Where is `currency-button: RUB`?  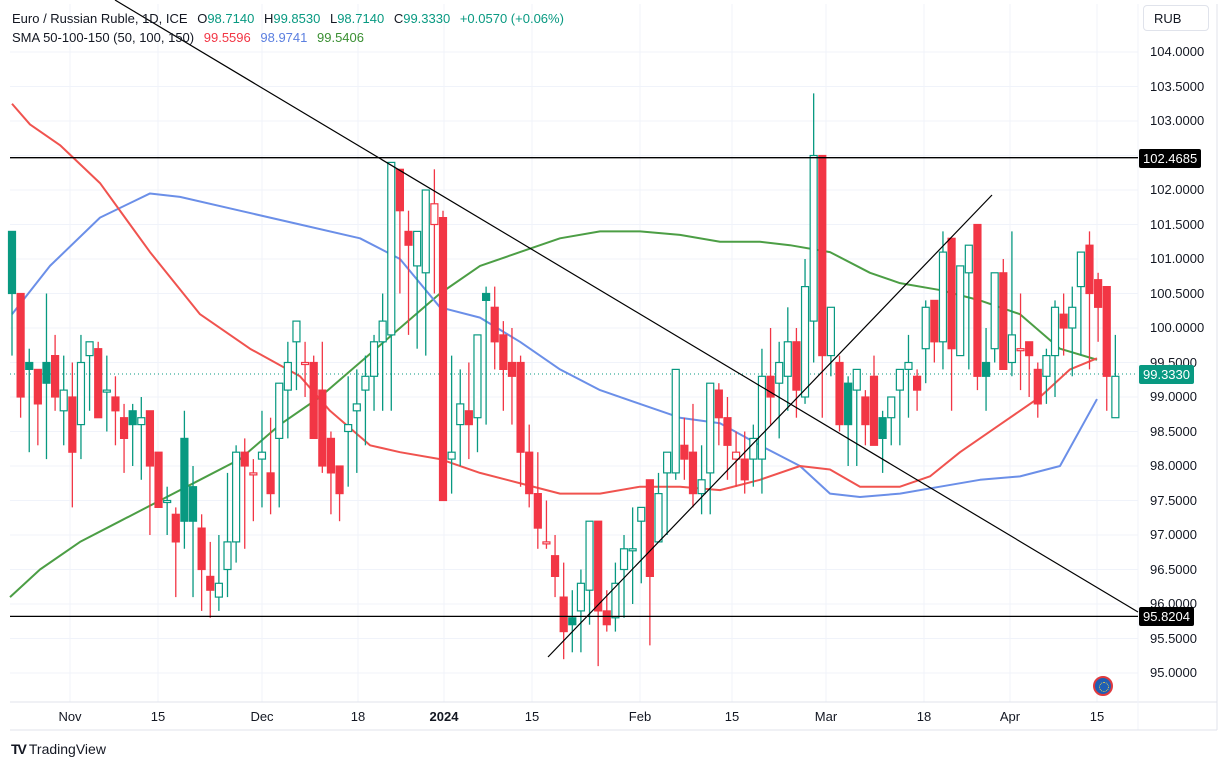
currency-button: RUB is located at coordinates (1176, 18).